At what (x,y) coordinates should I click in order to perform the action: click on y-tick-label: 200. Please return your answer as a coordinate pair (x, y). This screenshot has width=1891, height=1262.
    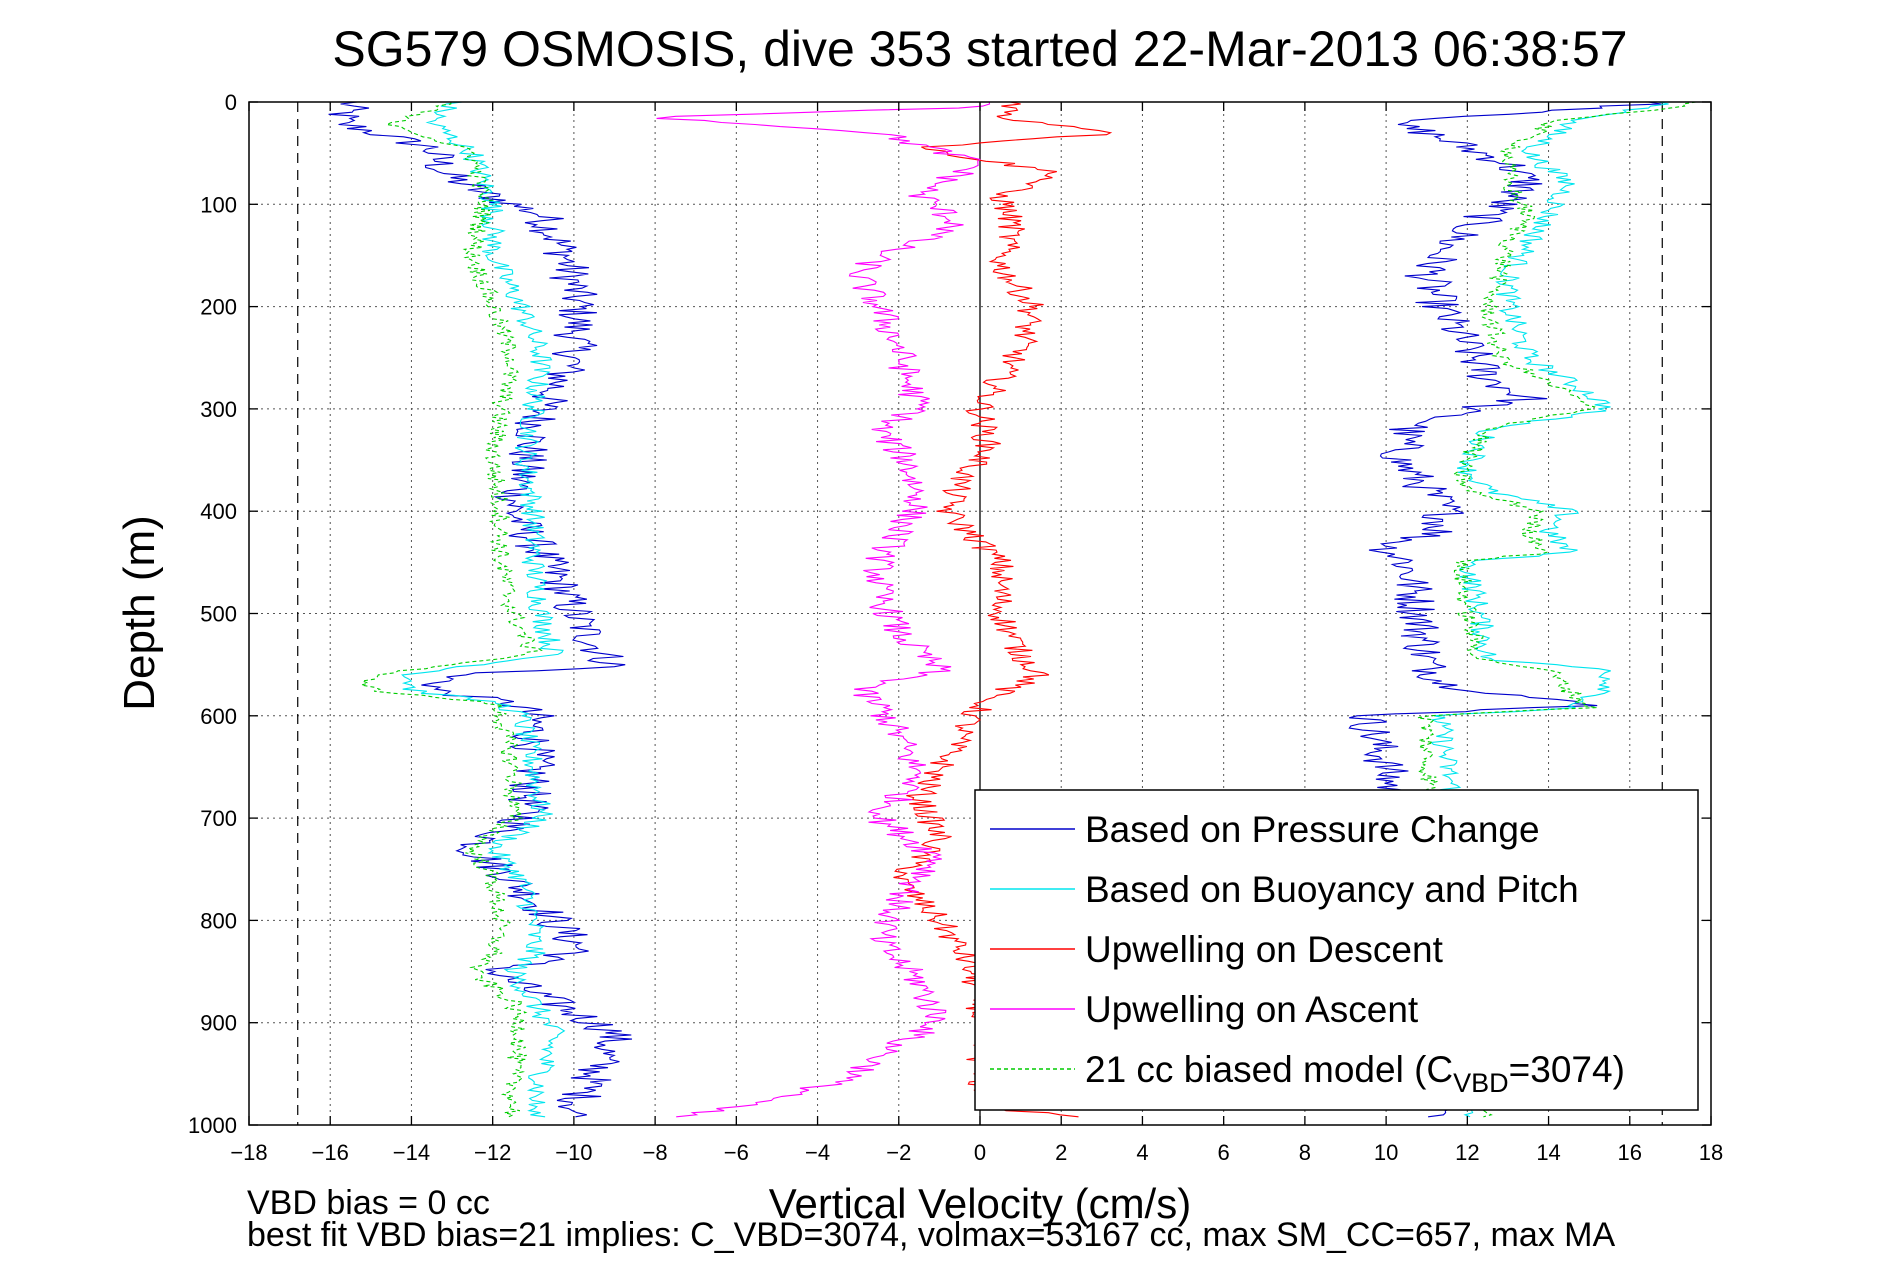
    Looking at the image, I should click on (218, 307).